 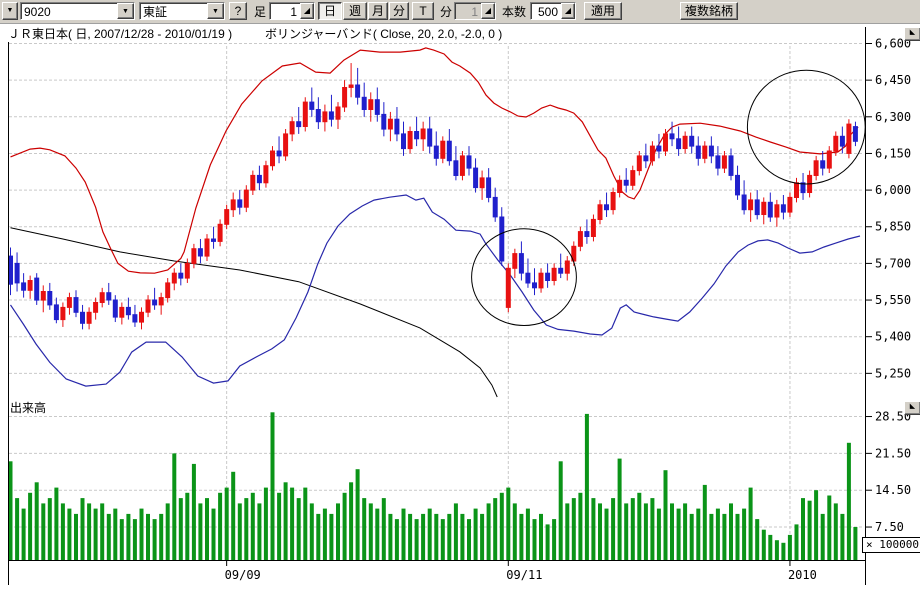 I want to click on nav-dropdown-button: ▼, so click(x=10, y=11).